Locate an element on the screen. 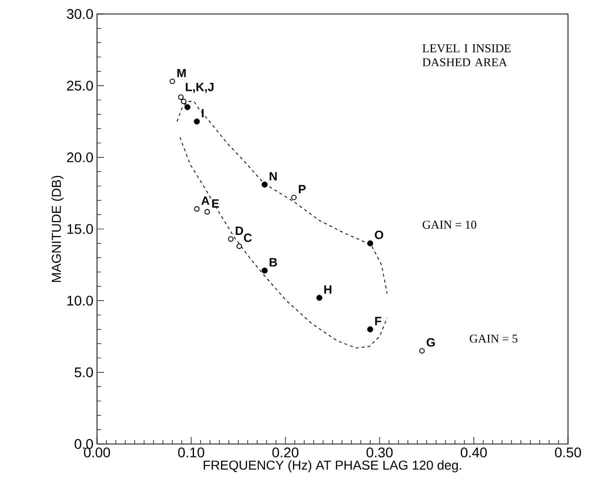  annotation: I is located at coordinates (203, 113).